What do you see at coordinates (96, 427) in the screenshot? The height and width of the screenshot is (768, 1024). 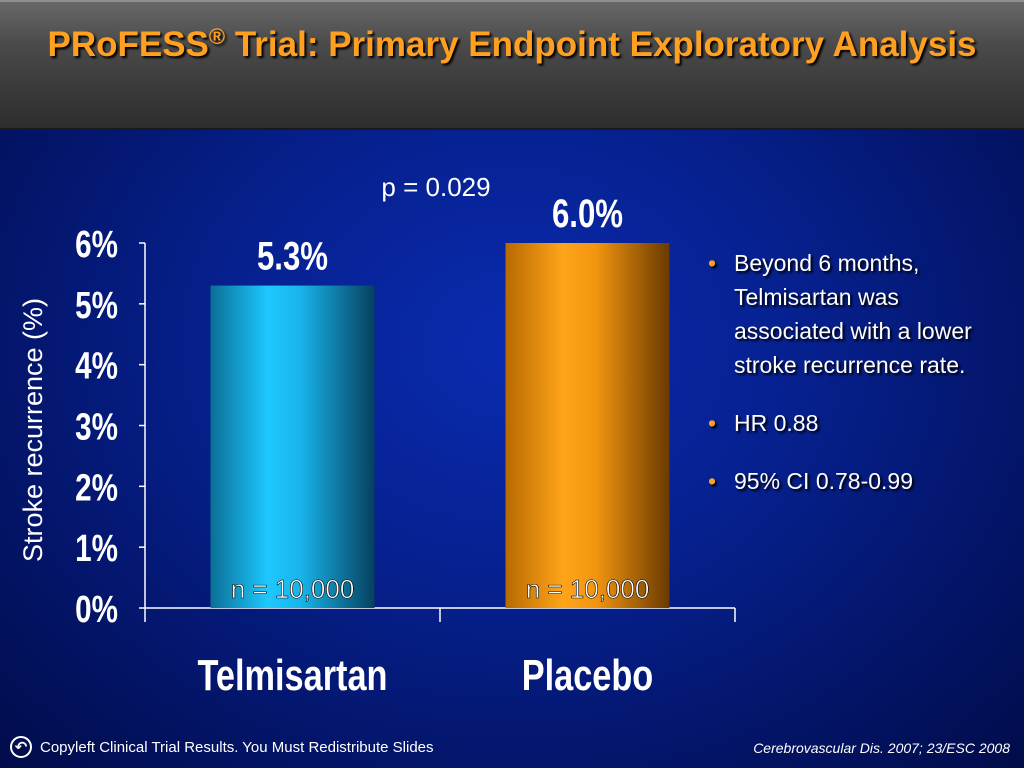 I see `y-tick-label: 3%` at bounding box center [96, 427].